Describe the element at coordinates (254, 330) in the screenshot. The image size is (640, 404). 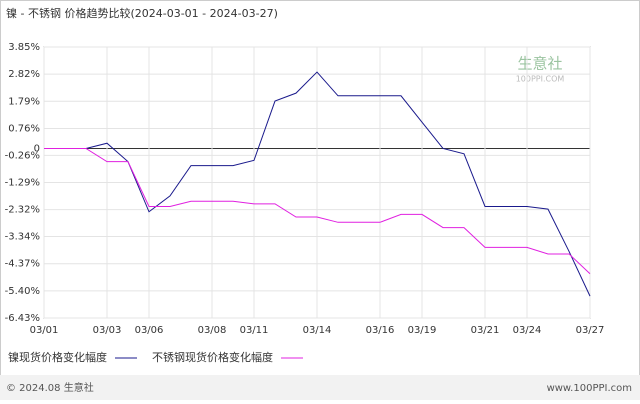
I see `x-tick-label: 03/11` at that location.